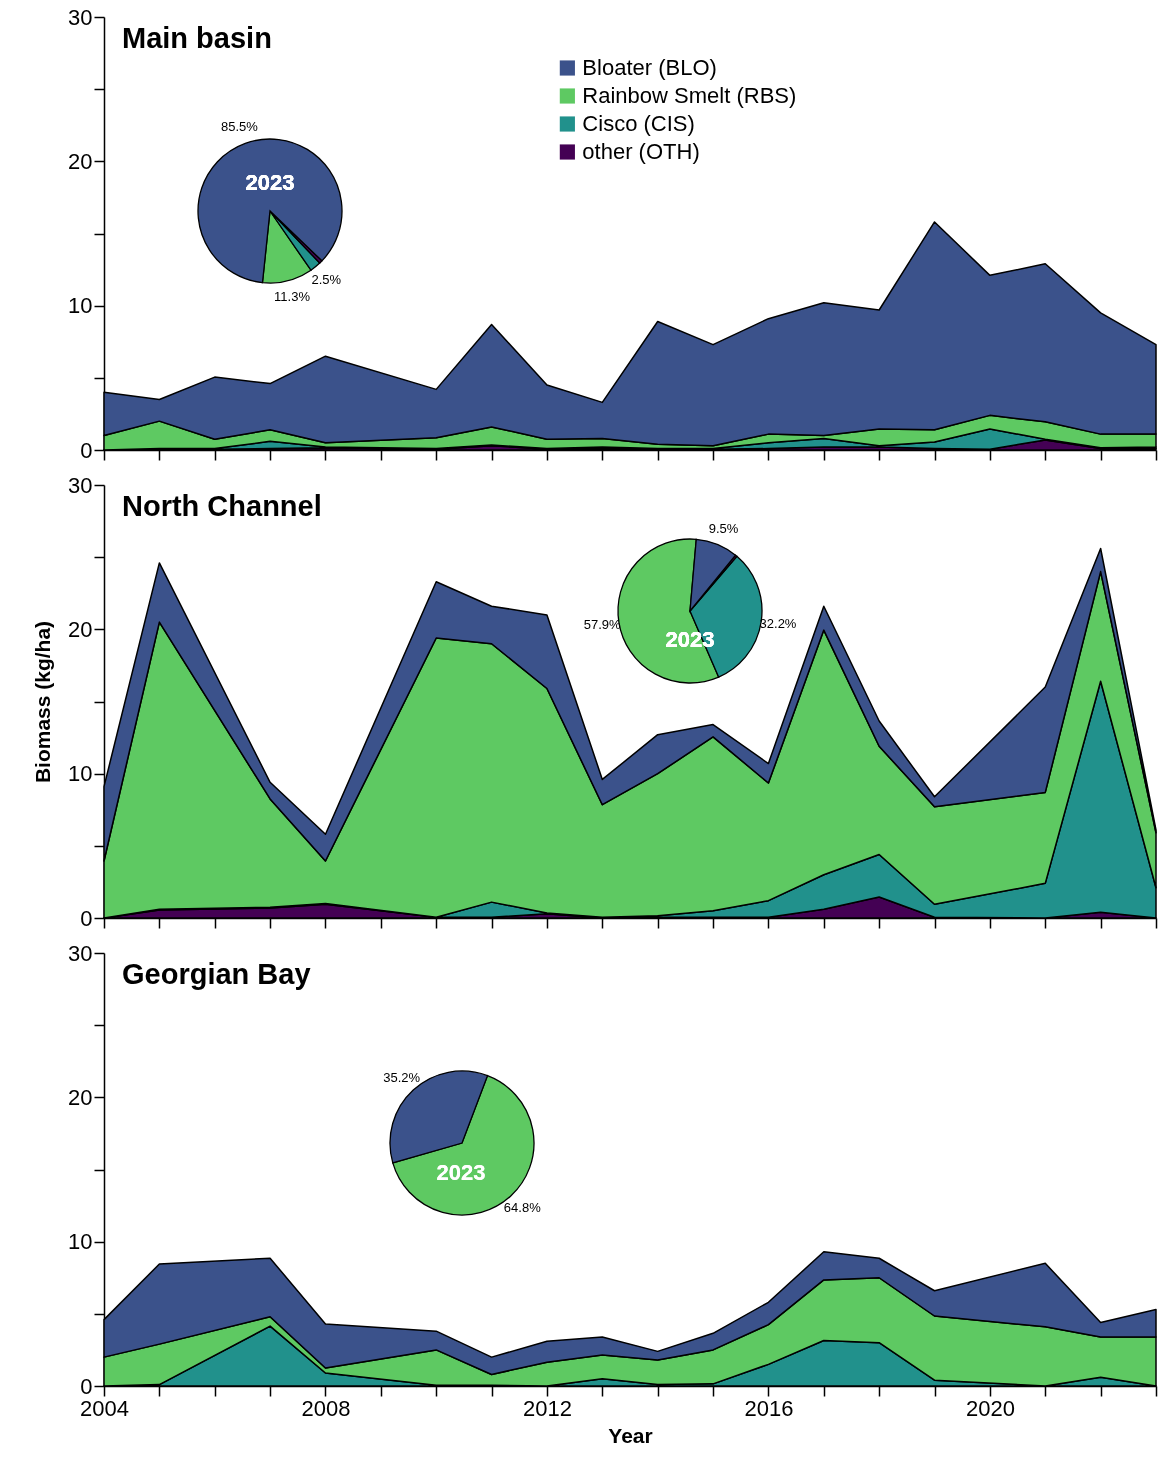  I want to click on data-label: 11.3%, so click(292, 297).